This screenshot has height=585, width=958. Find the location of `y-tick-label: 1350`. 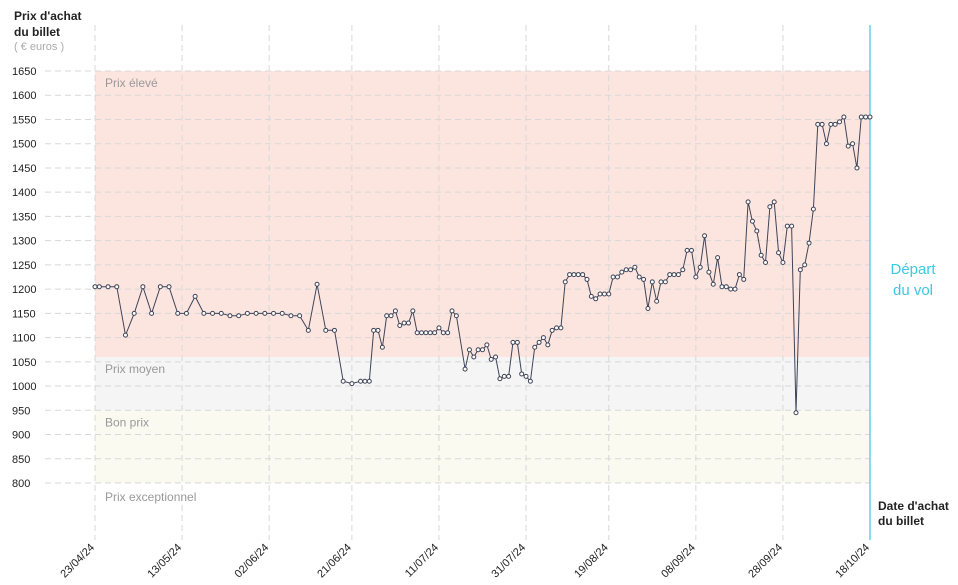

y-tick-label: 1350 is located at coordinates (24, 217).